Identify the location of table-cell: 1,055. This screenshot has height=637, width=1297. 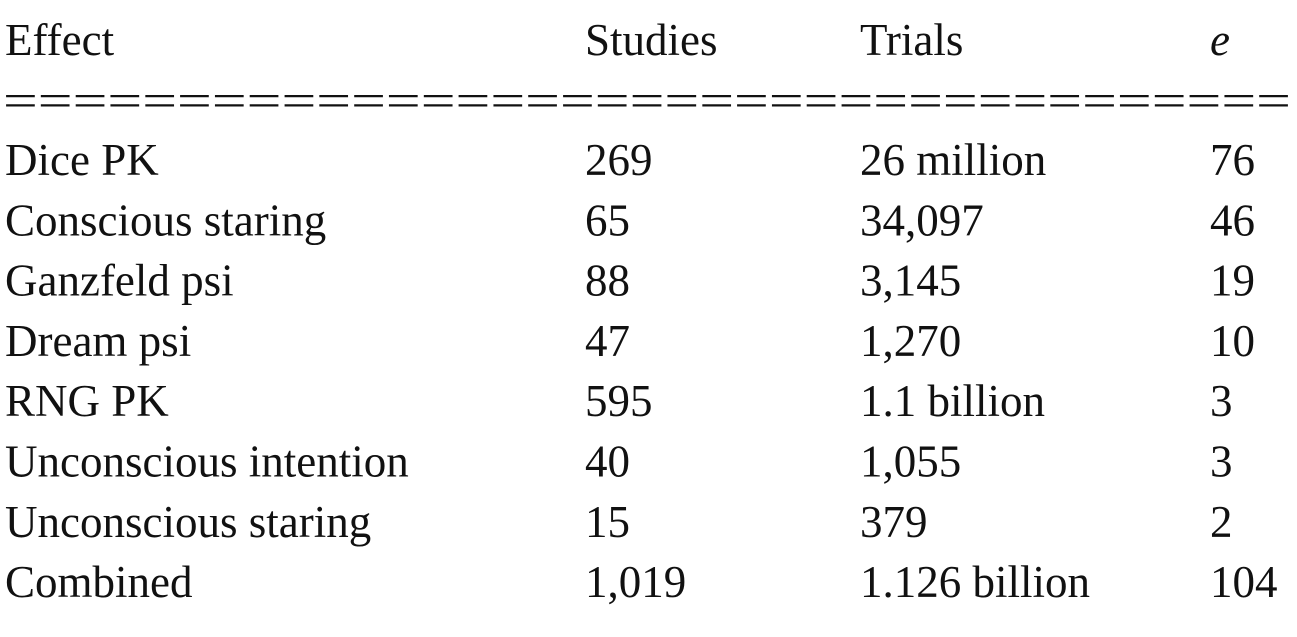
(910, 462).